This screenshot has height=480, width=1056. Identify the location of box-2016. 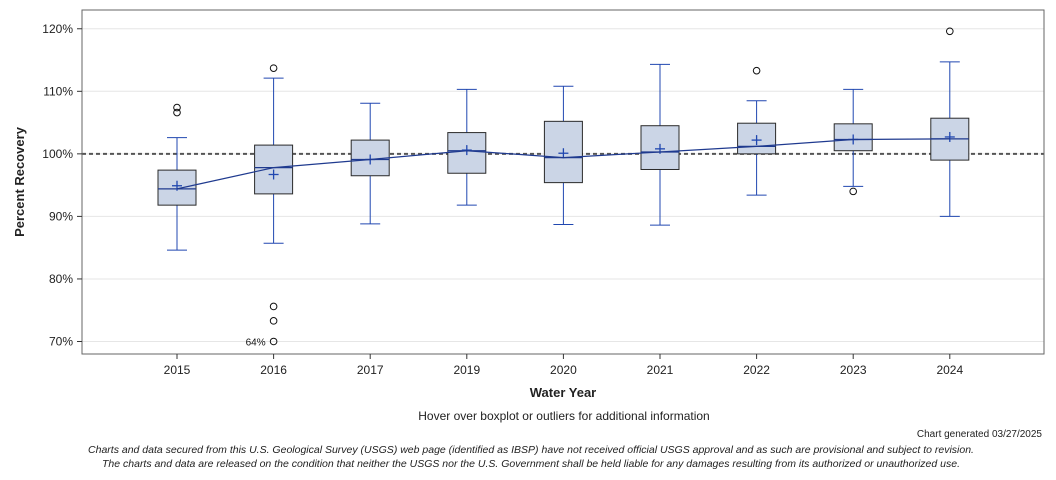
(274, 205).